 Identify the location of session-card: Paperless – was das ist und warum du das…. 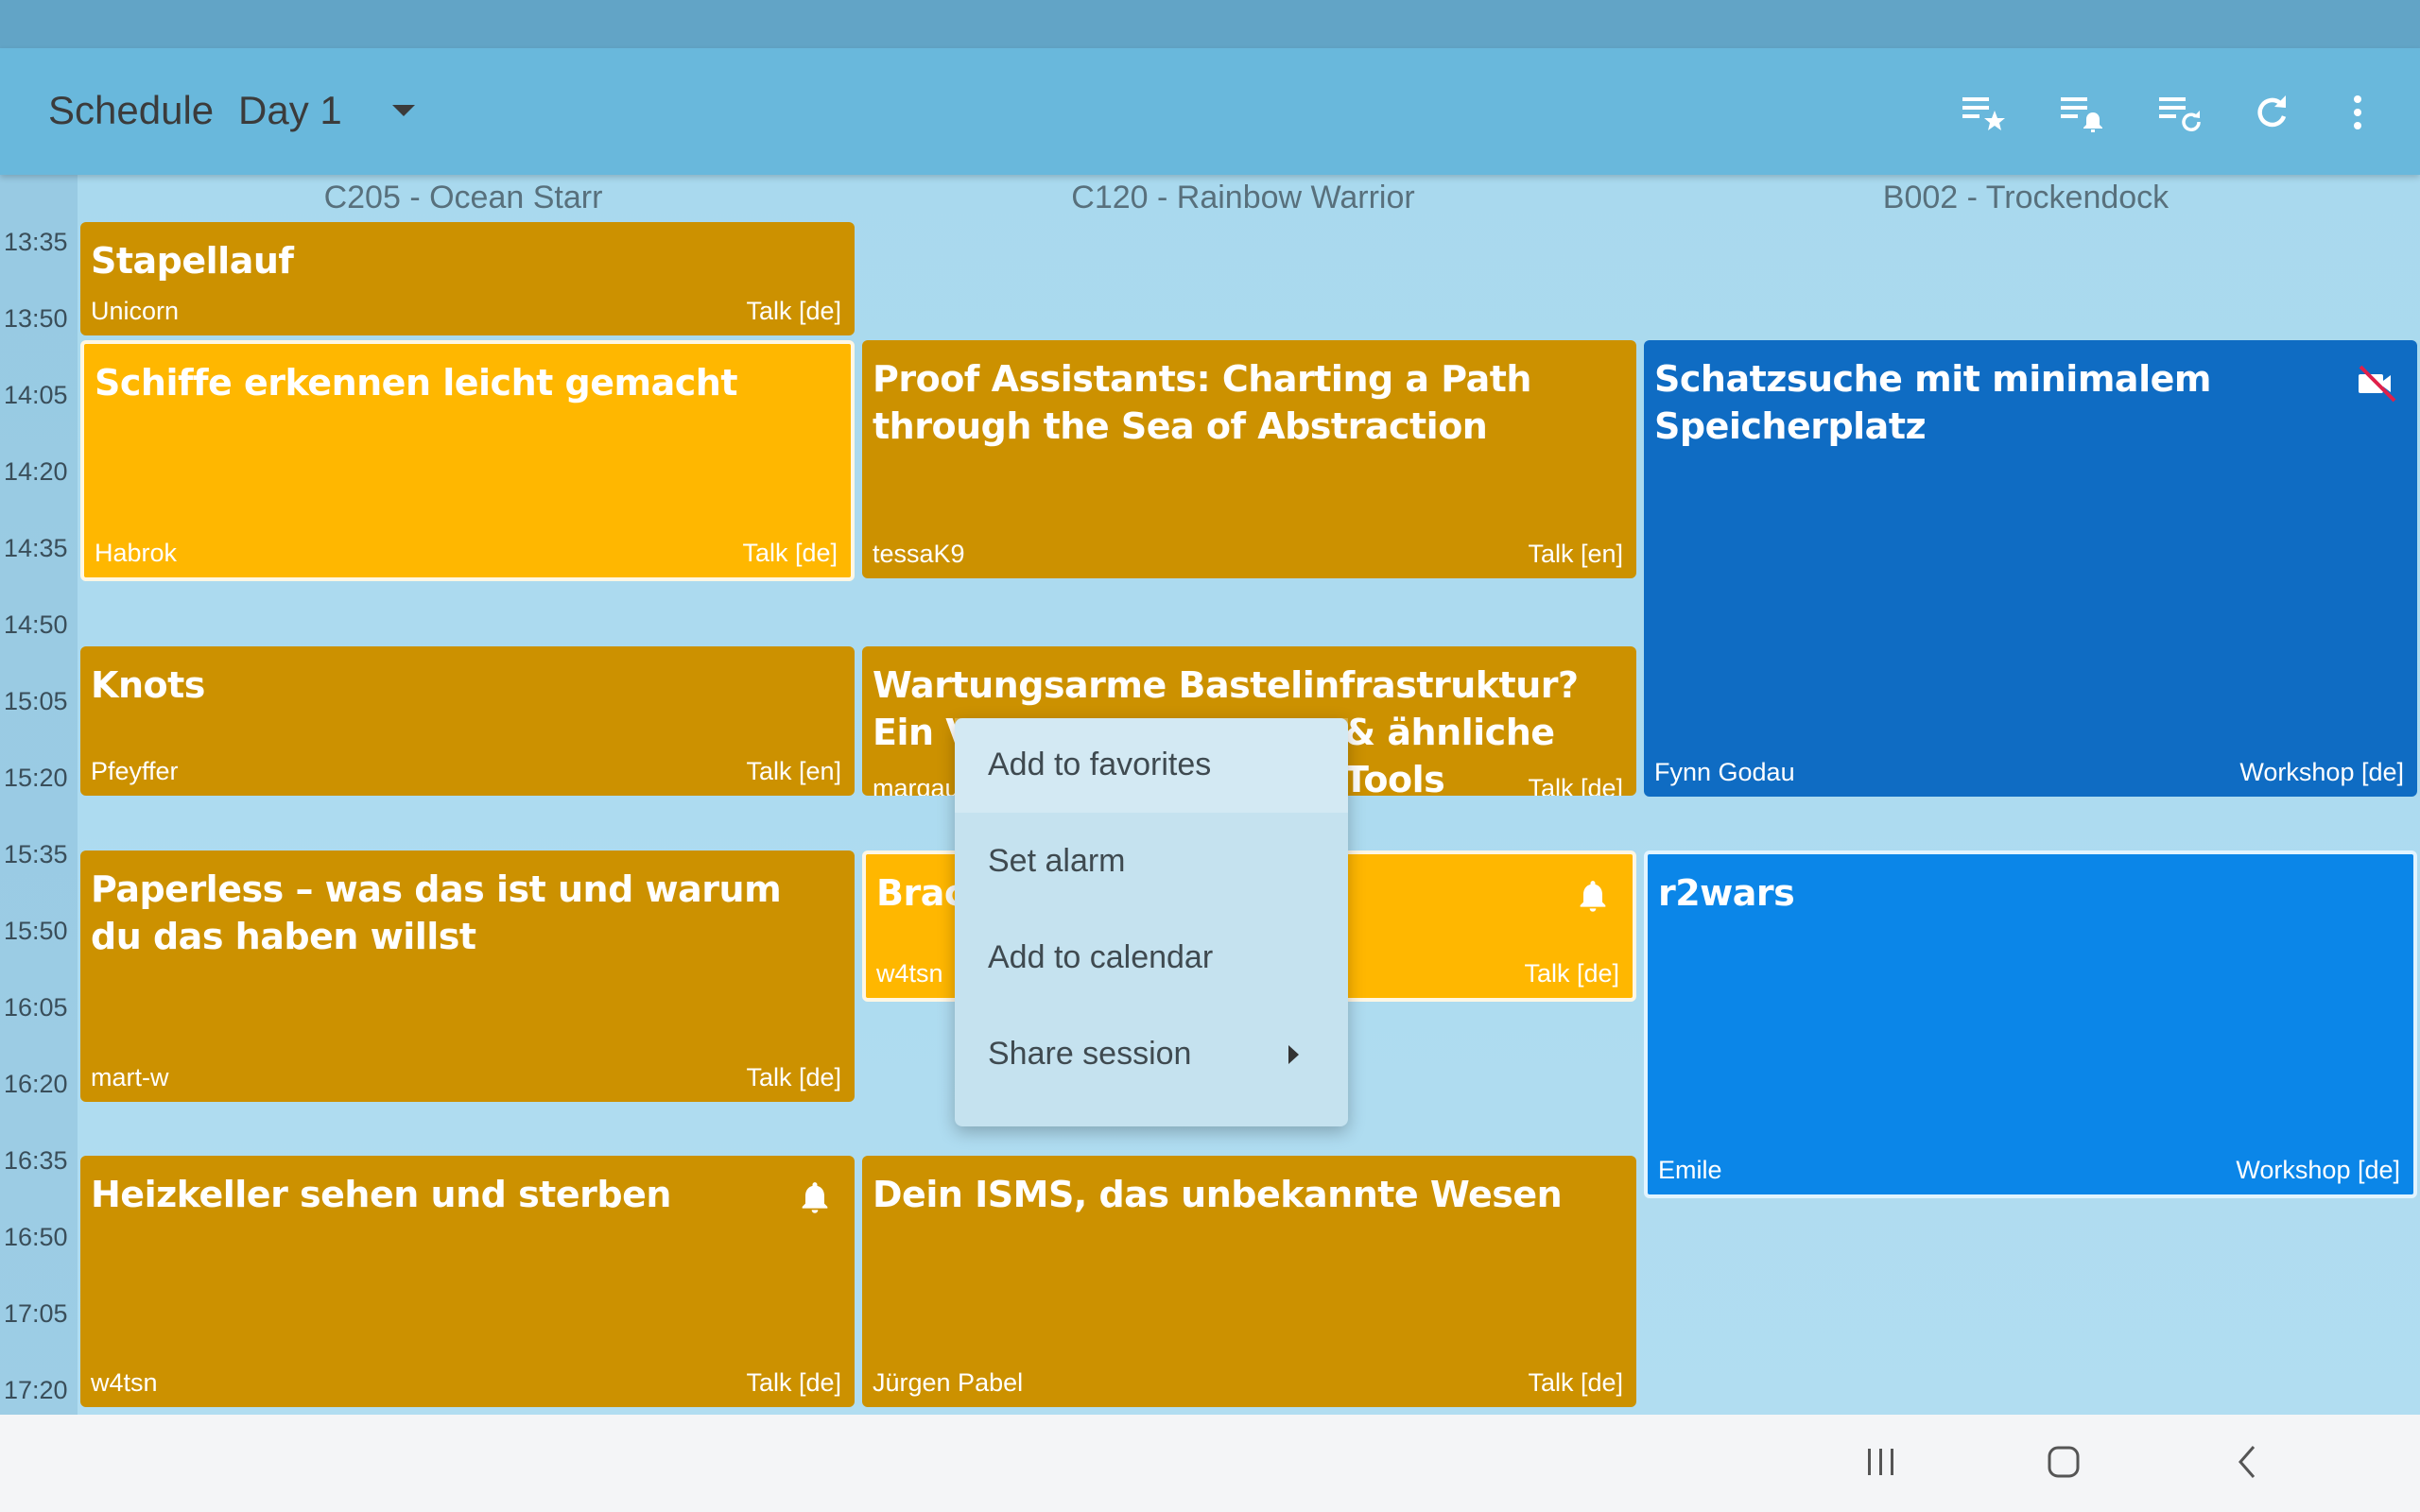
(467, 976).